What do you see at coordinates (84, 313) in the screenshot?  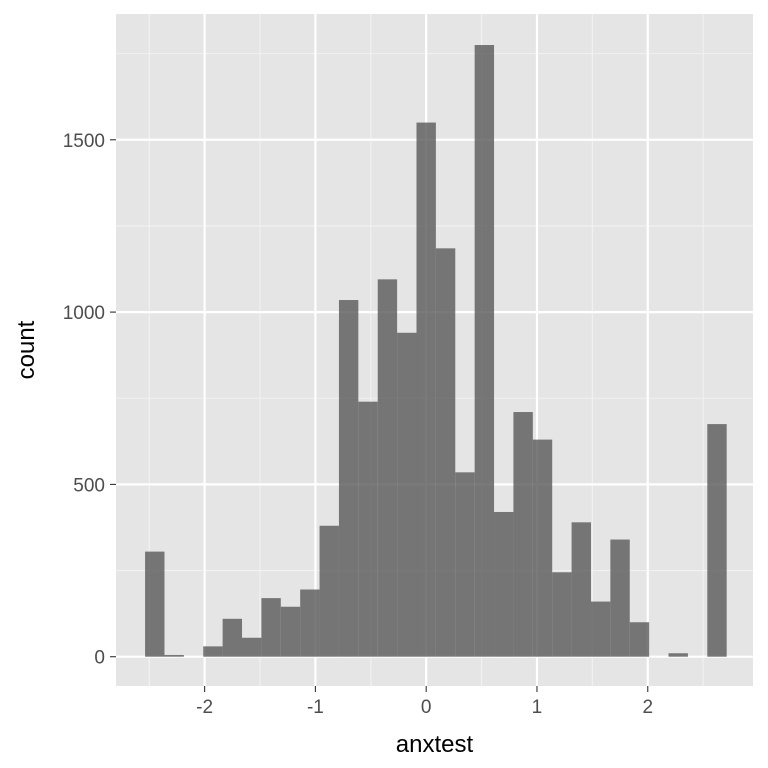 I see `y-tick-label: 1000` at bounding box center [84, 313].